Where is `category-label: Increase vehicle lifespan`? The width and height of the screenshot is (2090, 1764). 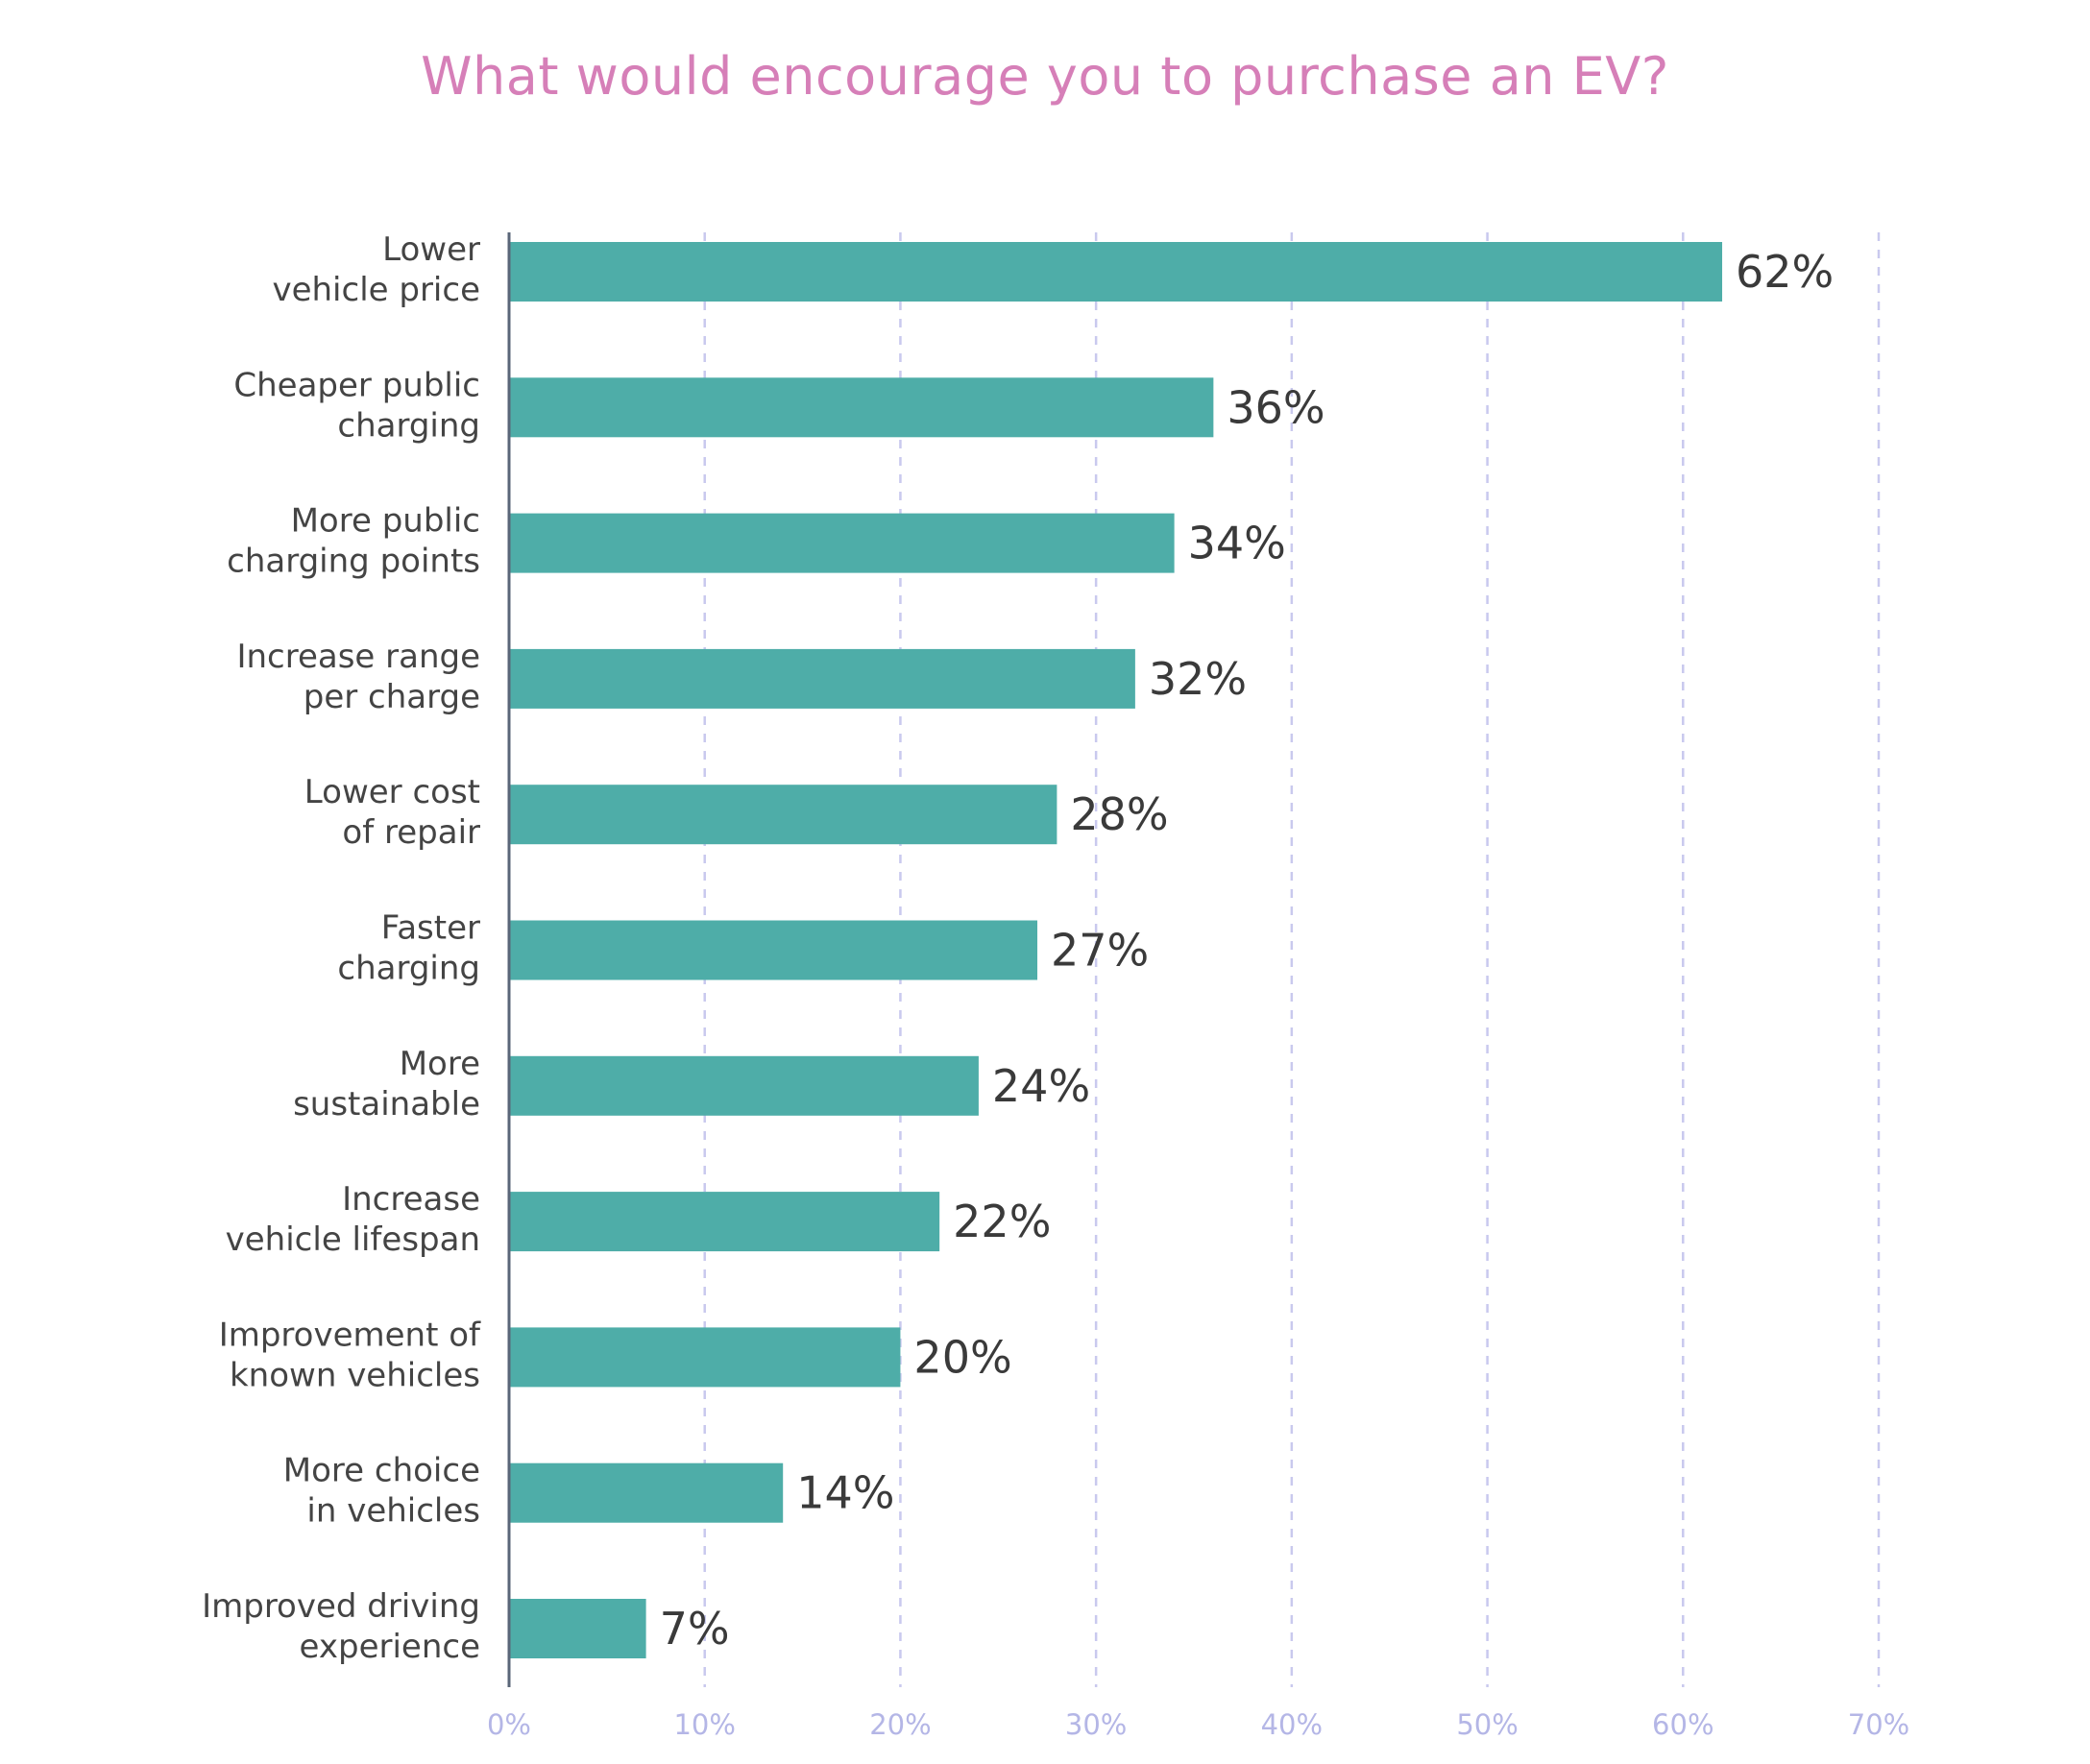
category-label: Increase vehicle lifespan is located at coordinates (353, 1219).